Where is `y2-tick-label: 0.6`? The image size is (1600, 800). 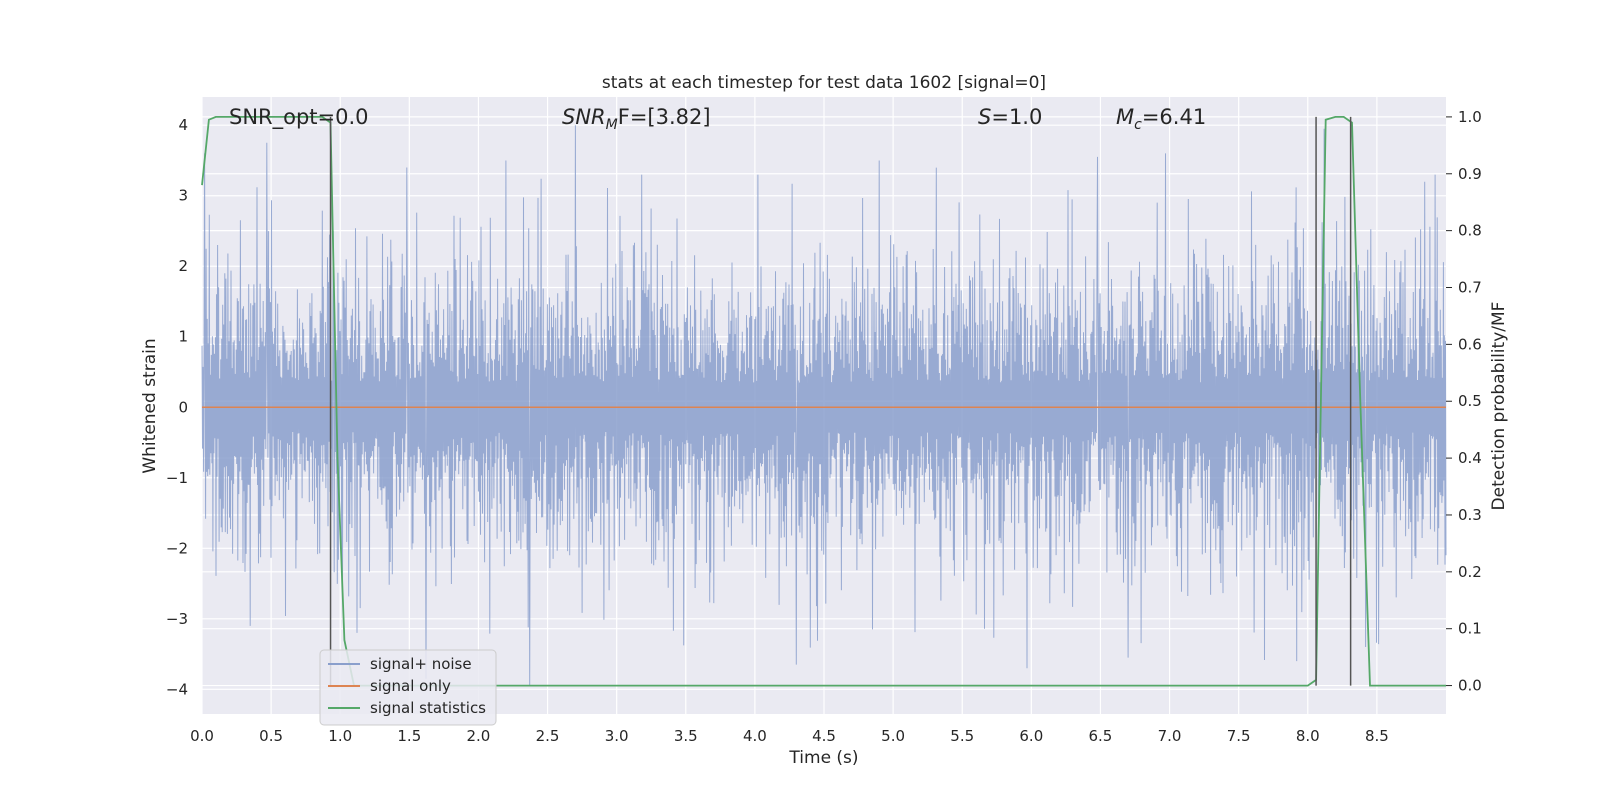
y2-tick-label: 0.6 is located at coordinates (1470, 344).